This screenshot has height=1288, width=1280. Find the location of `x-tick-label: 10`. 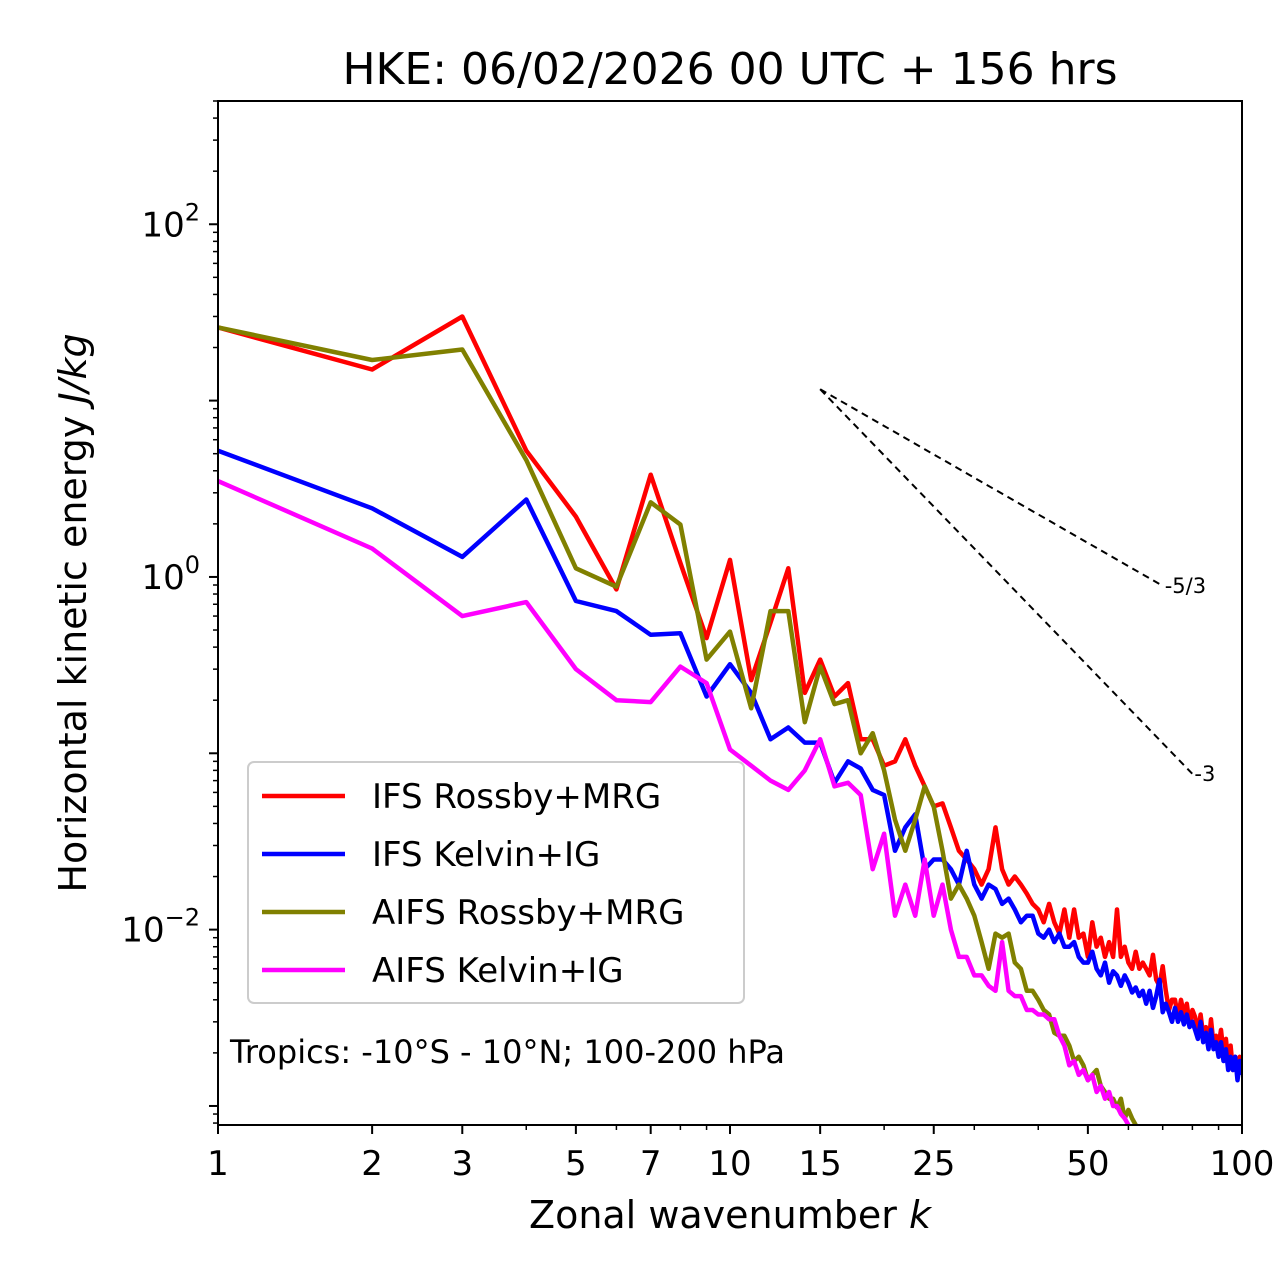

x-tick-label: 10 is located at coordinates (729, 1164).